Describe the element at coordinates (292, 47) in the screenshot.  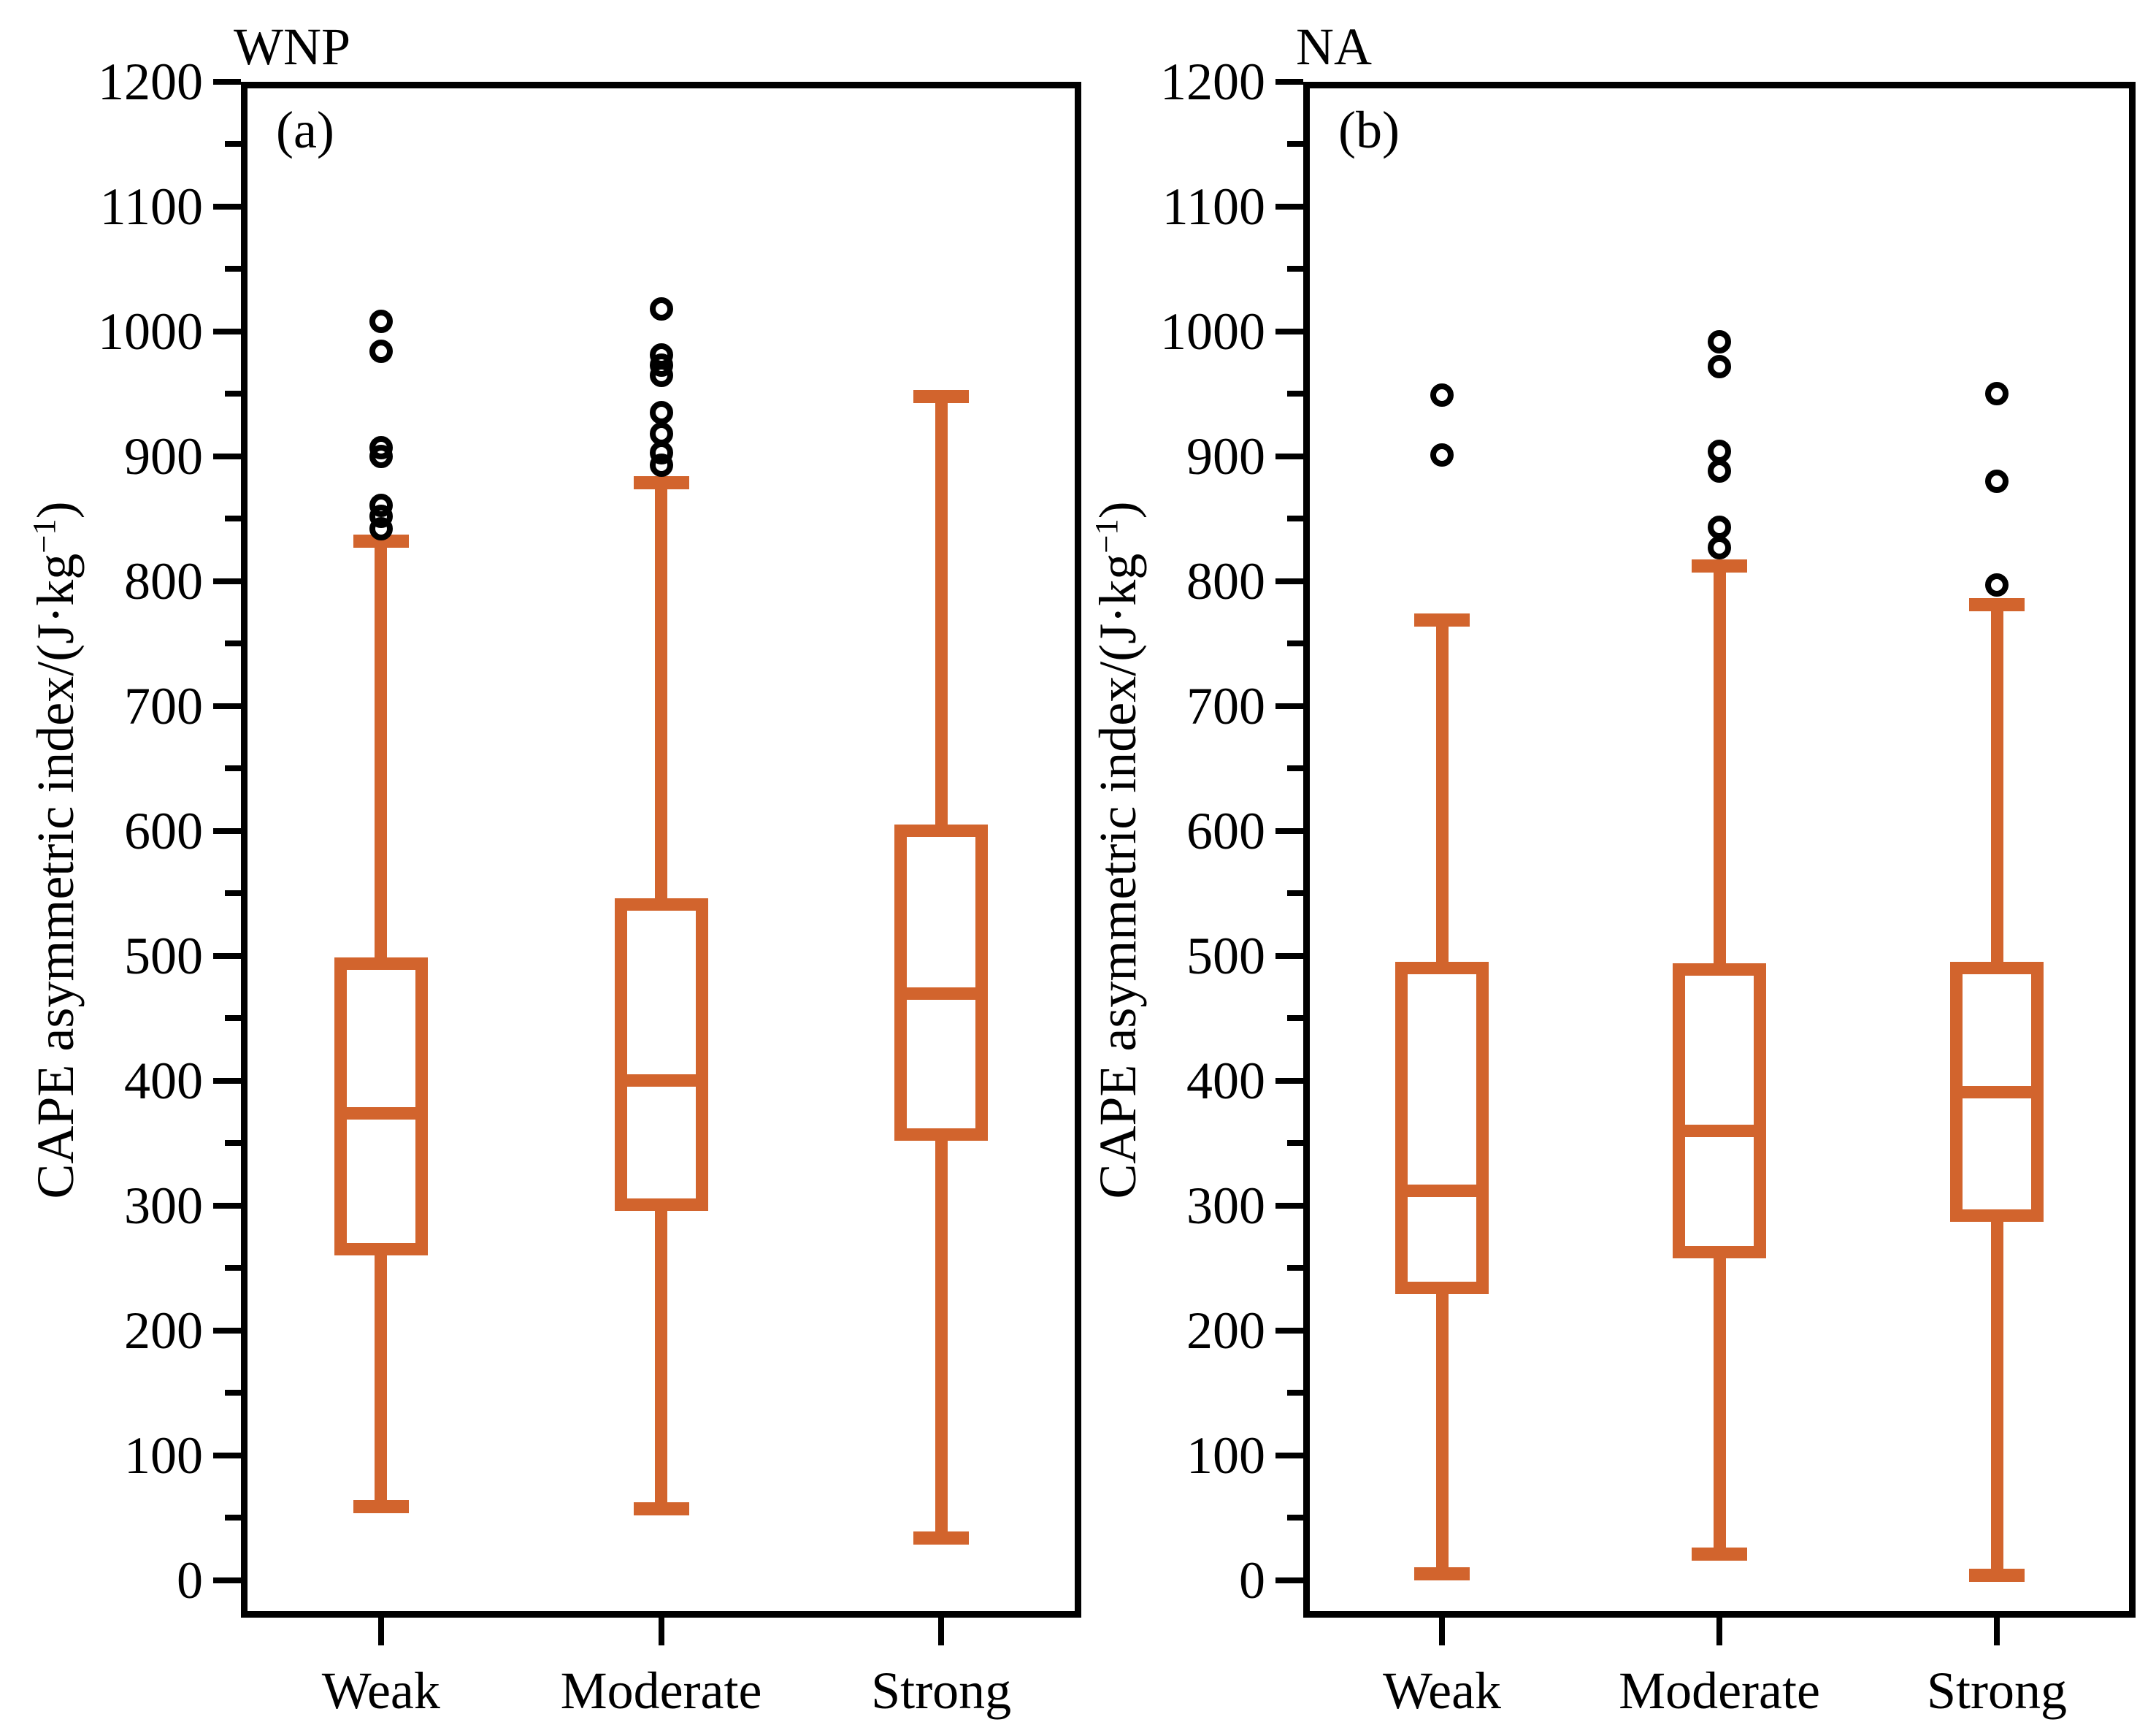
I see `panel-title-wnp: WNP` at that location.